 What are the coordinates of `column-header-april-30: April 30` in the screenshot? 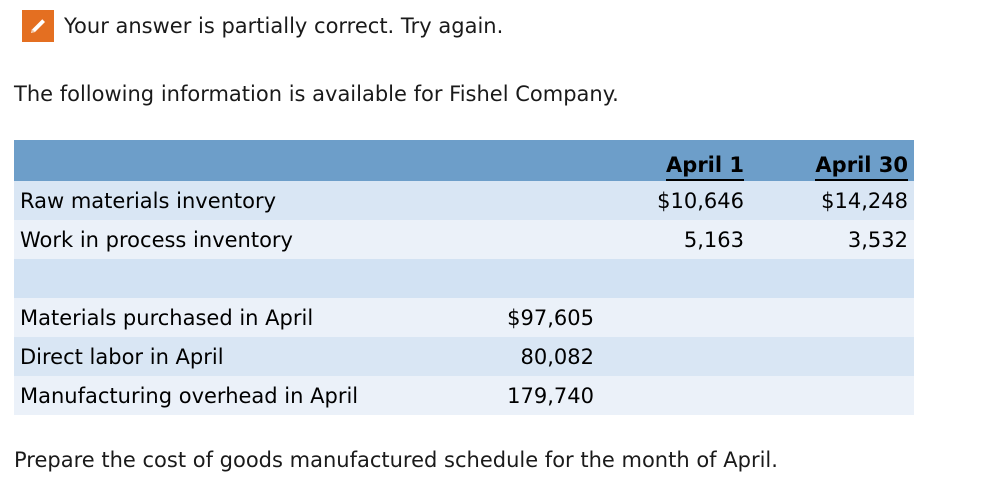 It's located at (861, 166).